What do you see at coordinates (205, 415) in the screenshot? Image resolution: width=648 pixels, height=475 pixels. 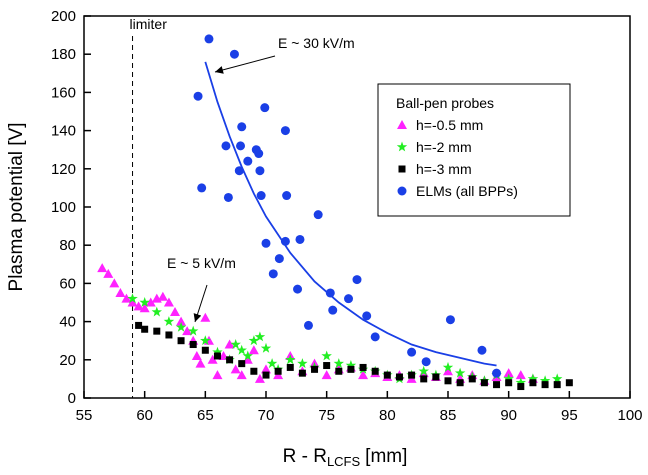 I see `x-tick-label: 65` at bounding box center [205, 415].